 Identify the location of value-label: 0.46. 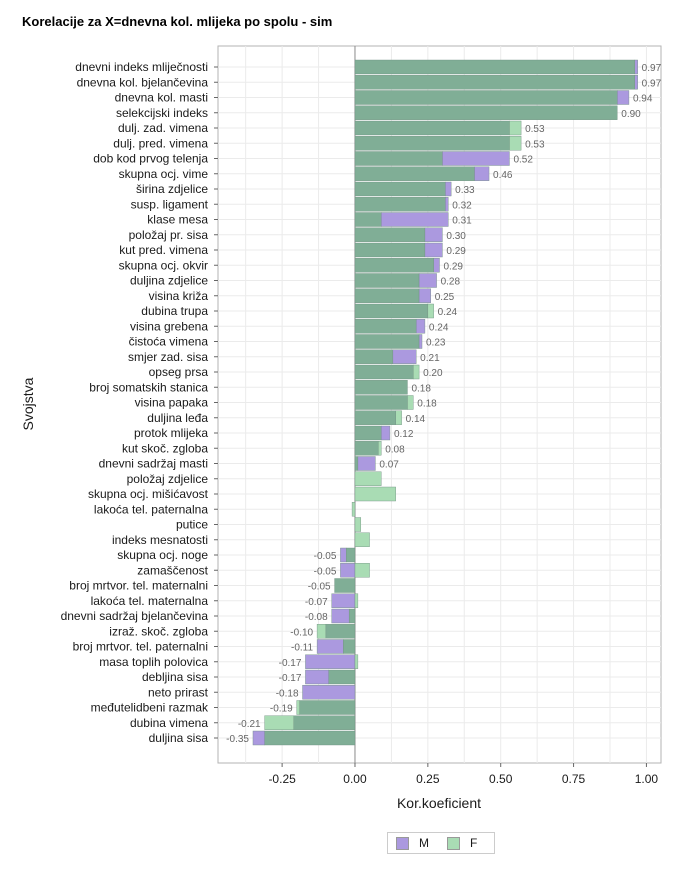
(503, 175).